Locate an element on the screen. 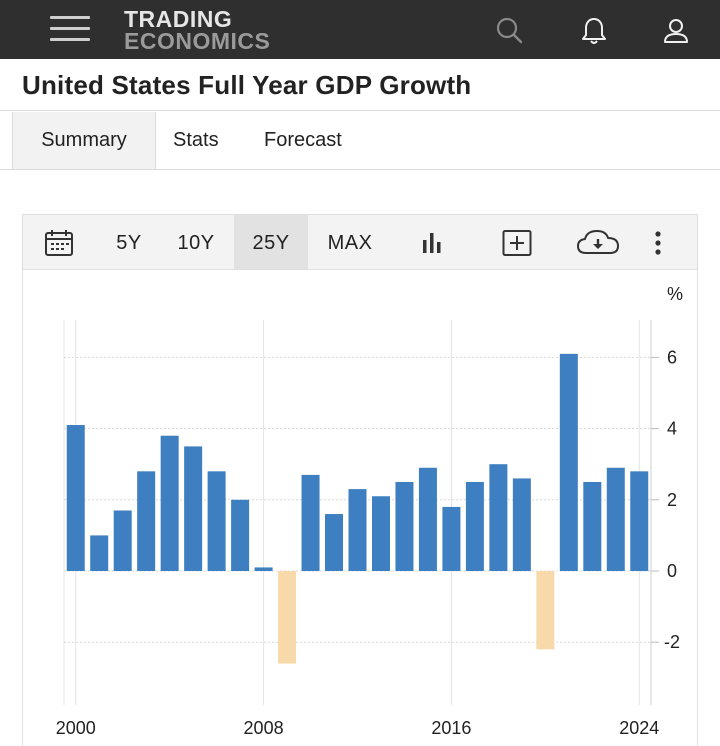  bar-2017 is located at coordinates (474, 526).